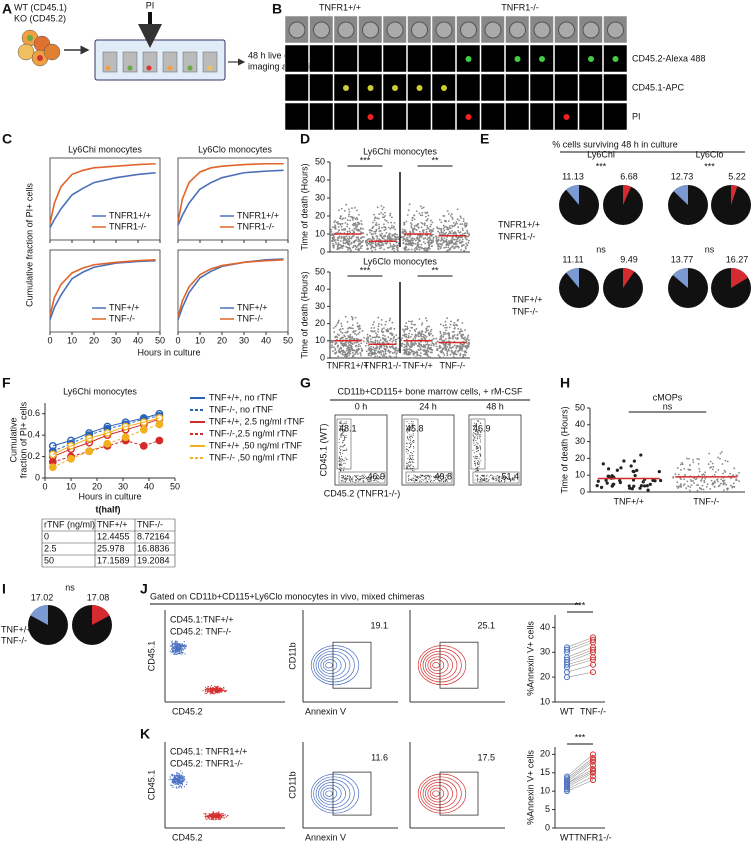  Describe the element at coordinates (94, 340) in the screenshot. I see `x-tick-label: 20` at that location.